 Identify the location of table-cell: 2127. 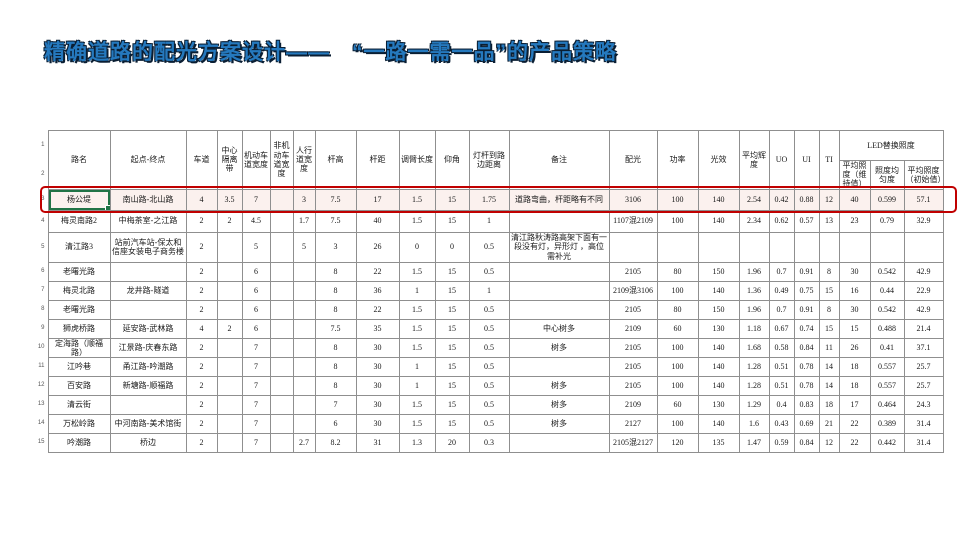
(633, 423).